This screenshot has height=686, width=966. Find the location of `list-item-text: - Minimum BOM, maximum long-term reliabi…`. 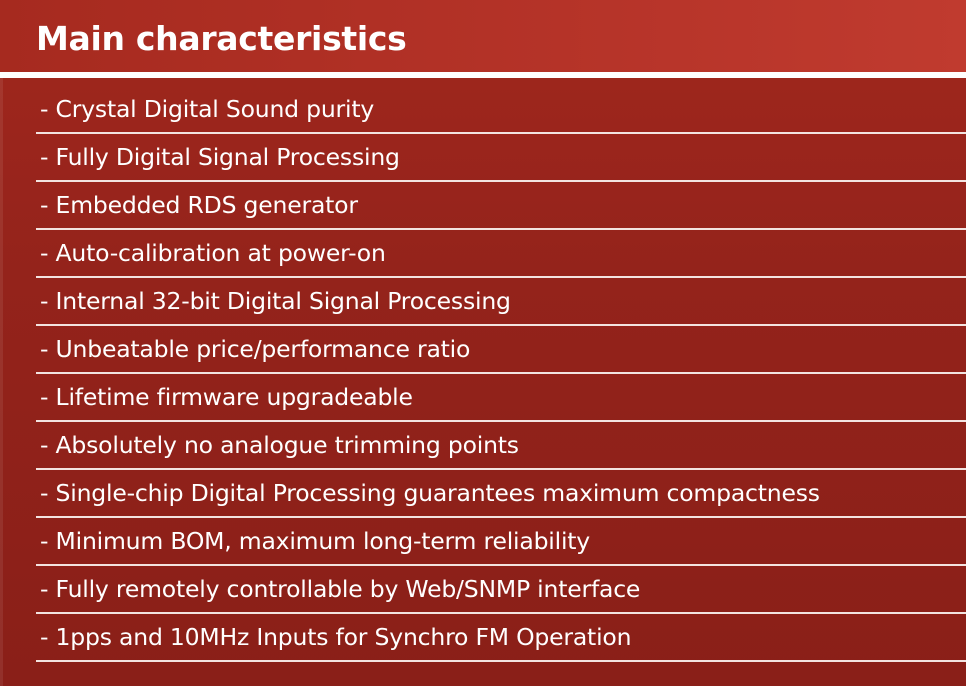

list-item-text: - Minimum BOM, maximum long-term reliabi… is located at coordinates (315, 541).